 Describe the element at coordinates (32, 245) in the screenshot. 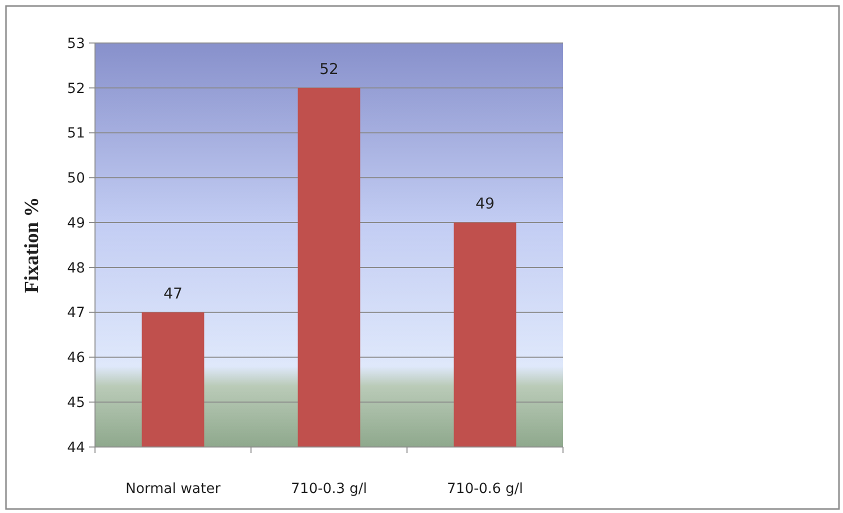

I see `y-axis-title: Fixation %` at that location.